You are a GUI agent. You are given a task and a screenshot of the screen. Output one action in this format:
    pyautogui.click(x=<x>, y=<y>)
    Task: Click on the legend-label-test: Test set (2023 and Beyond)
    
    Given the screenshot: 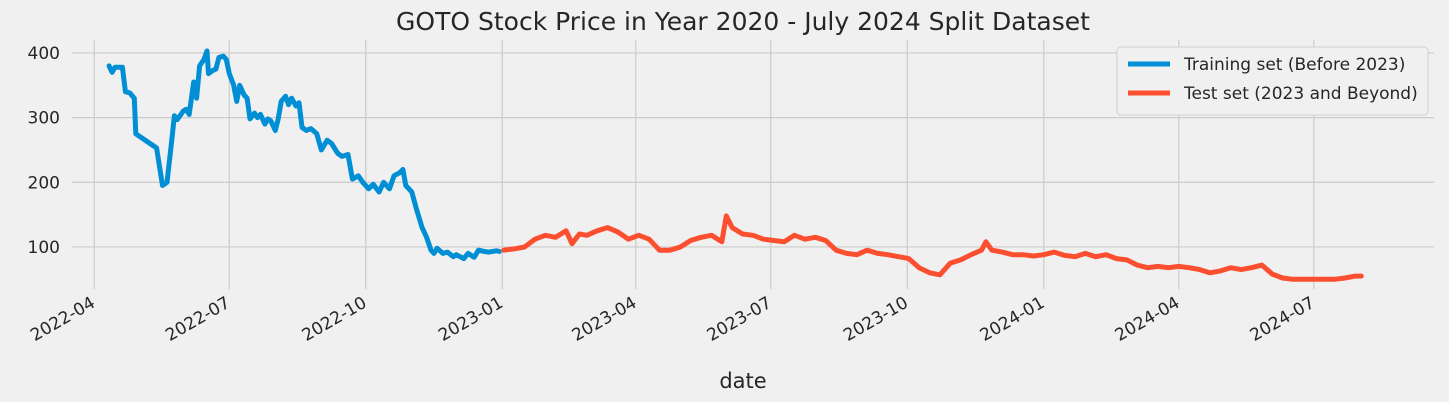 What is the action you would take?
    pyautogui.click(x=1300, y=94)
    